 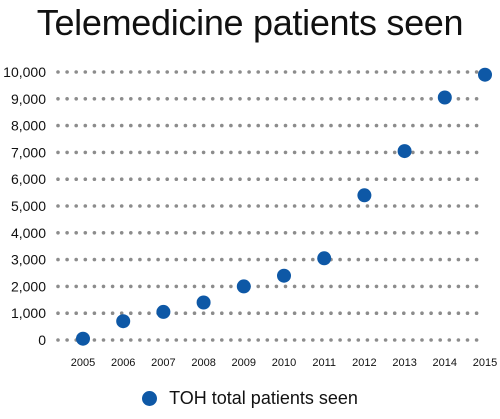 What do you see at coordinates (42, 340) in the screenshot?
I see `y-tick-label: 0` at bounding box center [42, 340].